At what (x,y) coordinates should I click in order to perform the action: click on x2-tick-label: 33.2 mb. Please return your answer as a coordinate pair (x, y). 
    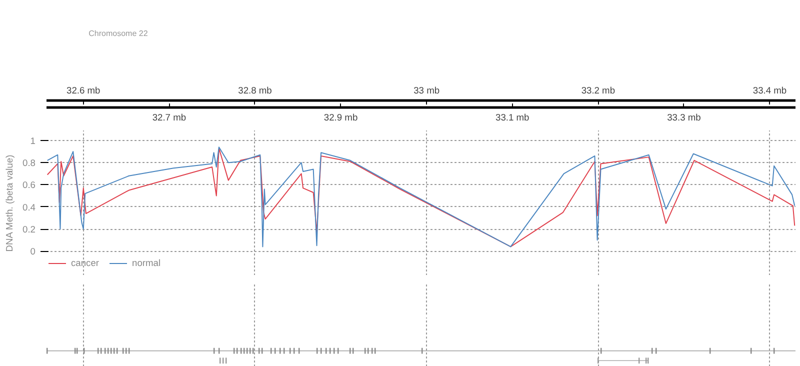
    Looking at the image, I should click on (598, 91).